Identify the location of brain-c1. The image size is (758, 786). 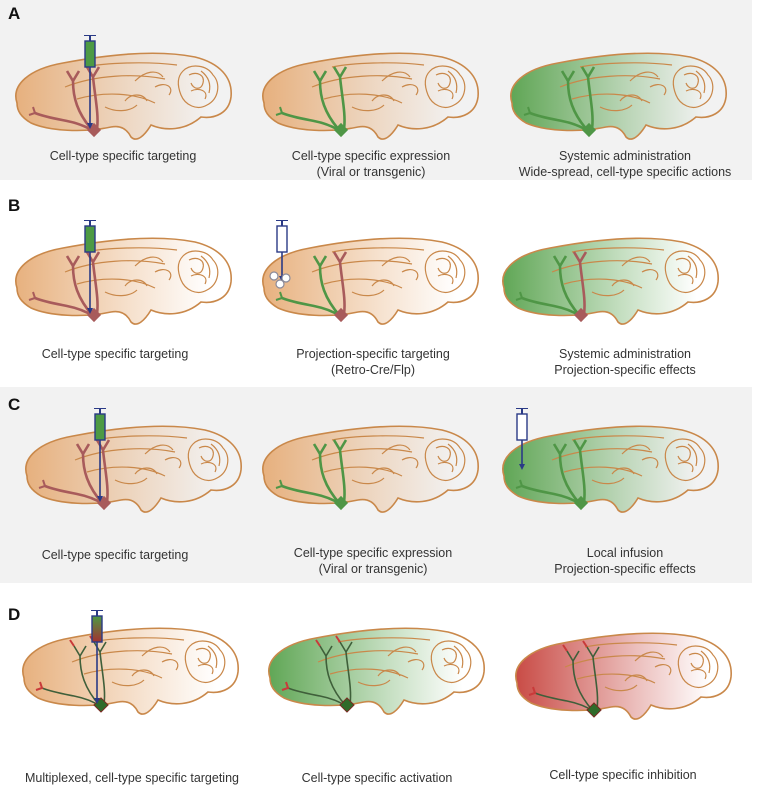
(133, 460).